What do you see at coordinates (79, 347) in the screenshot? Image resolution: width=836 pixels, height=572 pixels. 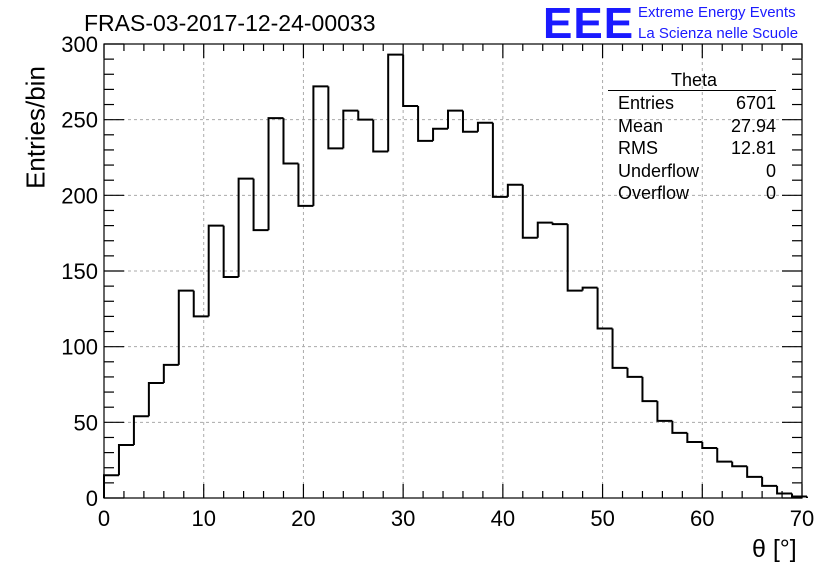 I see `y-tick-label: 100` at bounding box center [79, 347].